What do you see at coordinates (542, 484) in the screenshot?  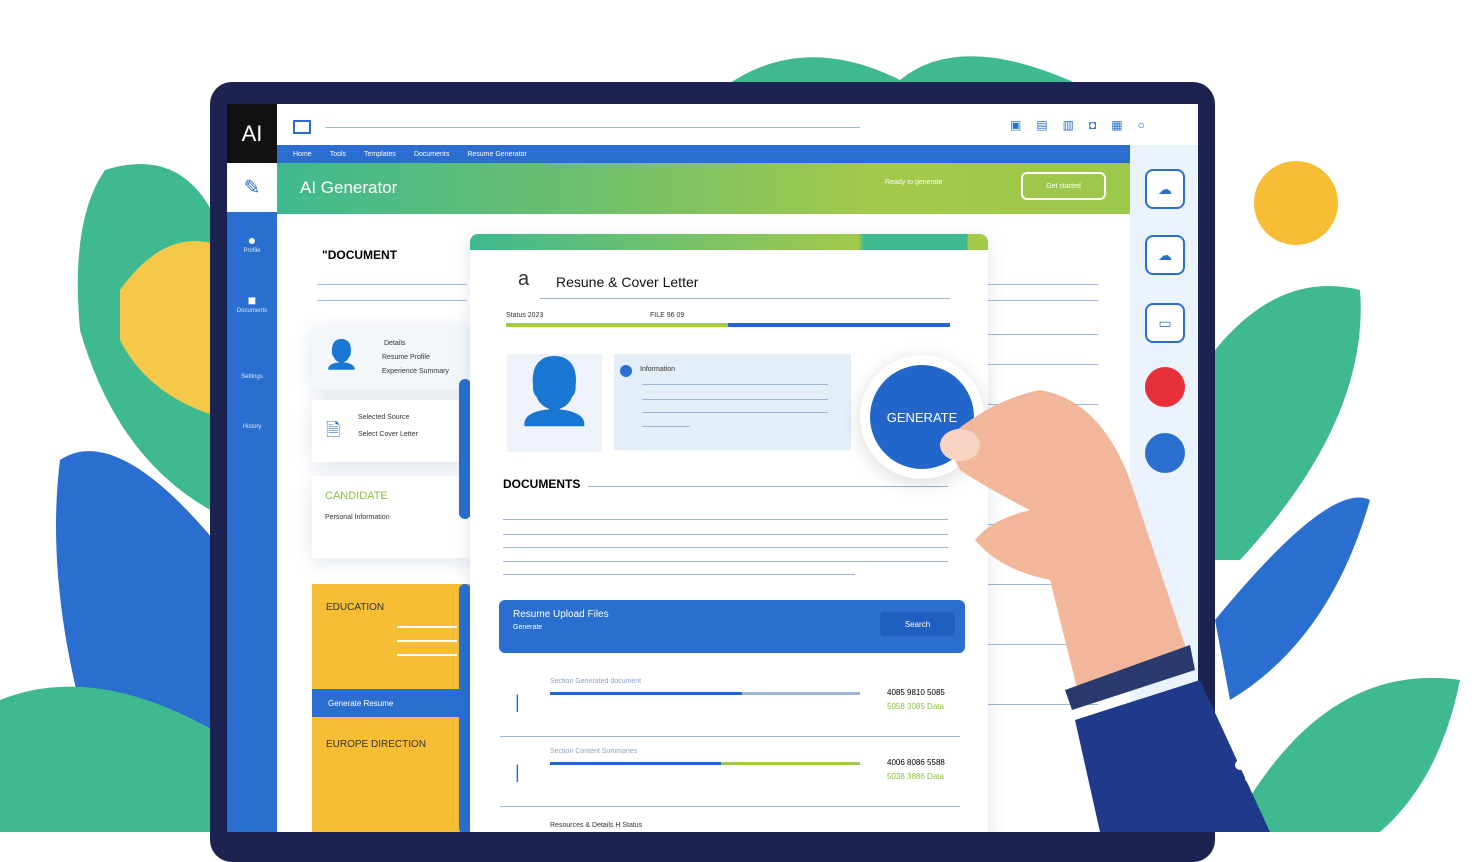 I see `section-label: DOCUMENTS` at bounding box center [542, 484].